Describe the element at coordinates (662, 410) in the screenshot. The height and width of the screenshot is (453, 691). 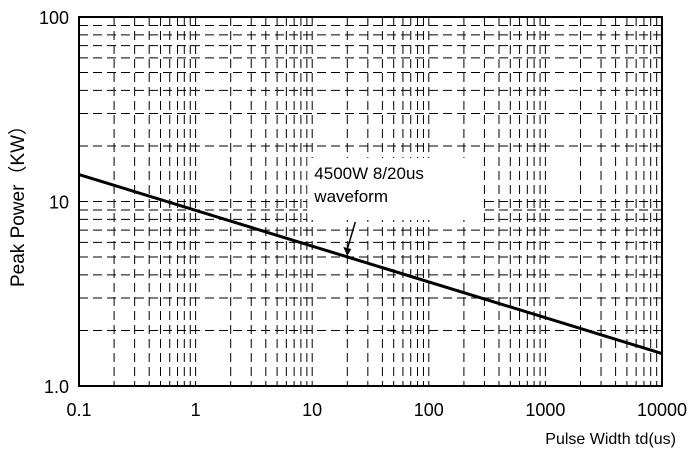
I see `x-tick-label: 10000` at that location.